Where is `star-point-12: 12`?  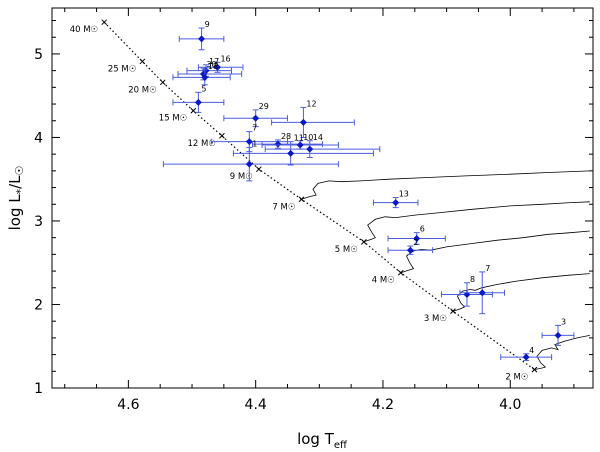 star-point-12: 12 is located at coordinates (313, 118).